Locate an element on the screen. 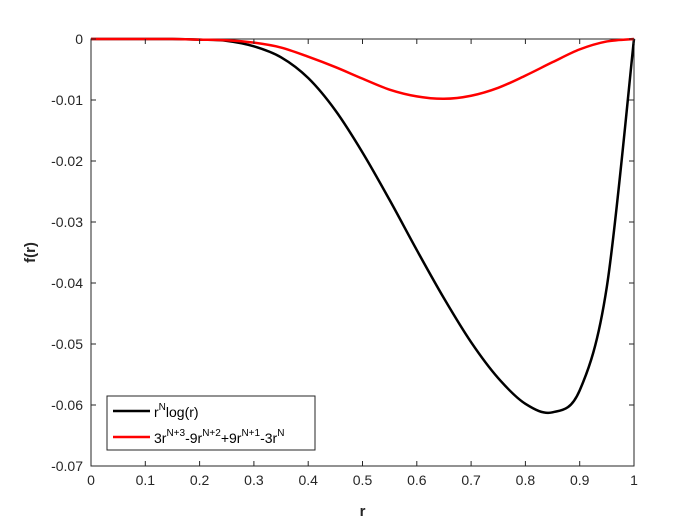  y-tick-label: -0.04 is located at coordinates (67, 283).